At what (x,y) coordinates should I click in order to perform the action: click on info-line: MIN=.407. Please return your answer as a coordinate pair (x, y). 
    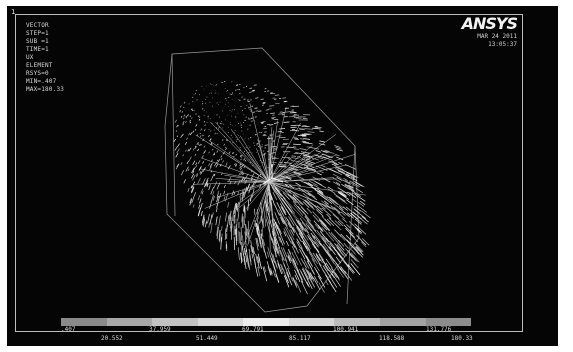
    Looking at the image, I should click on (41, 81).